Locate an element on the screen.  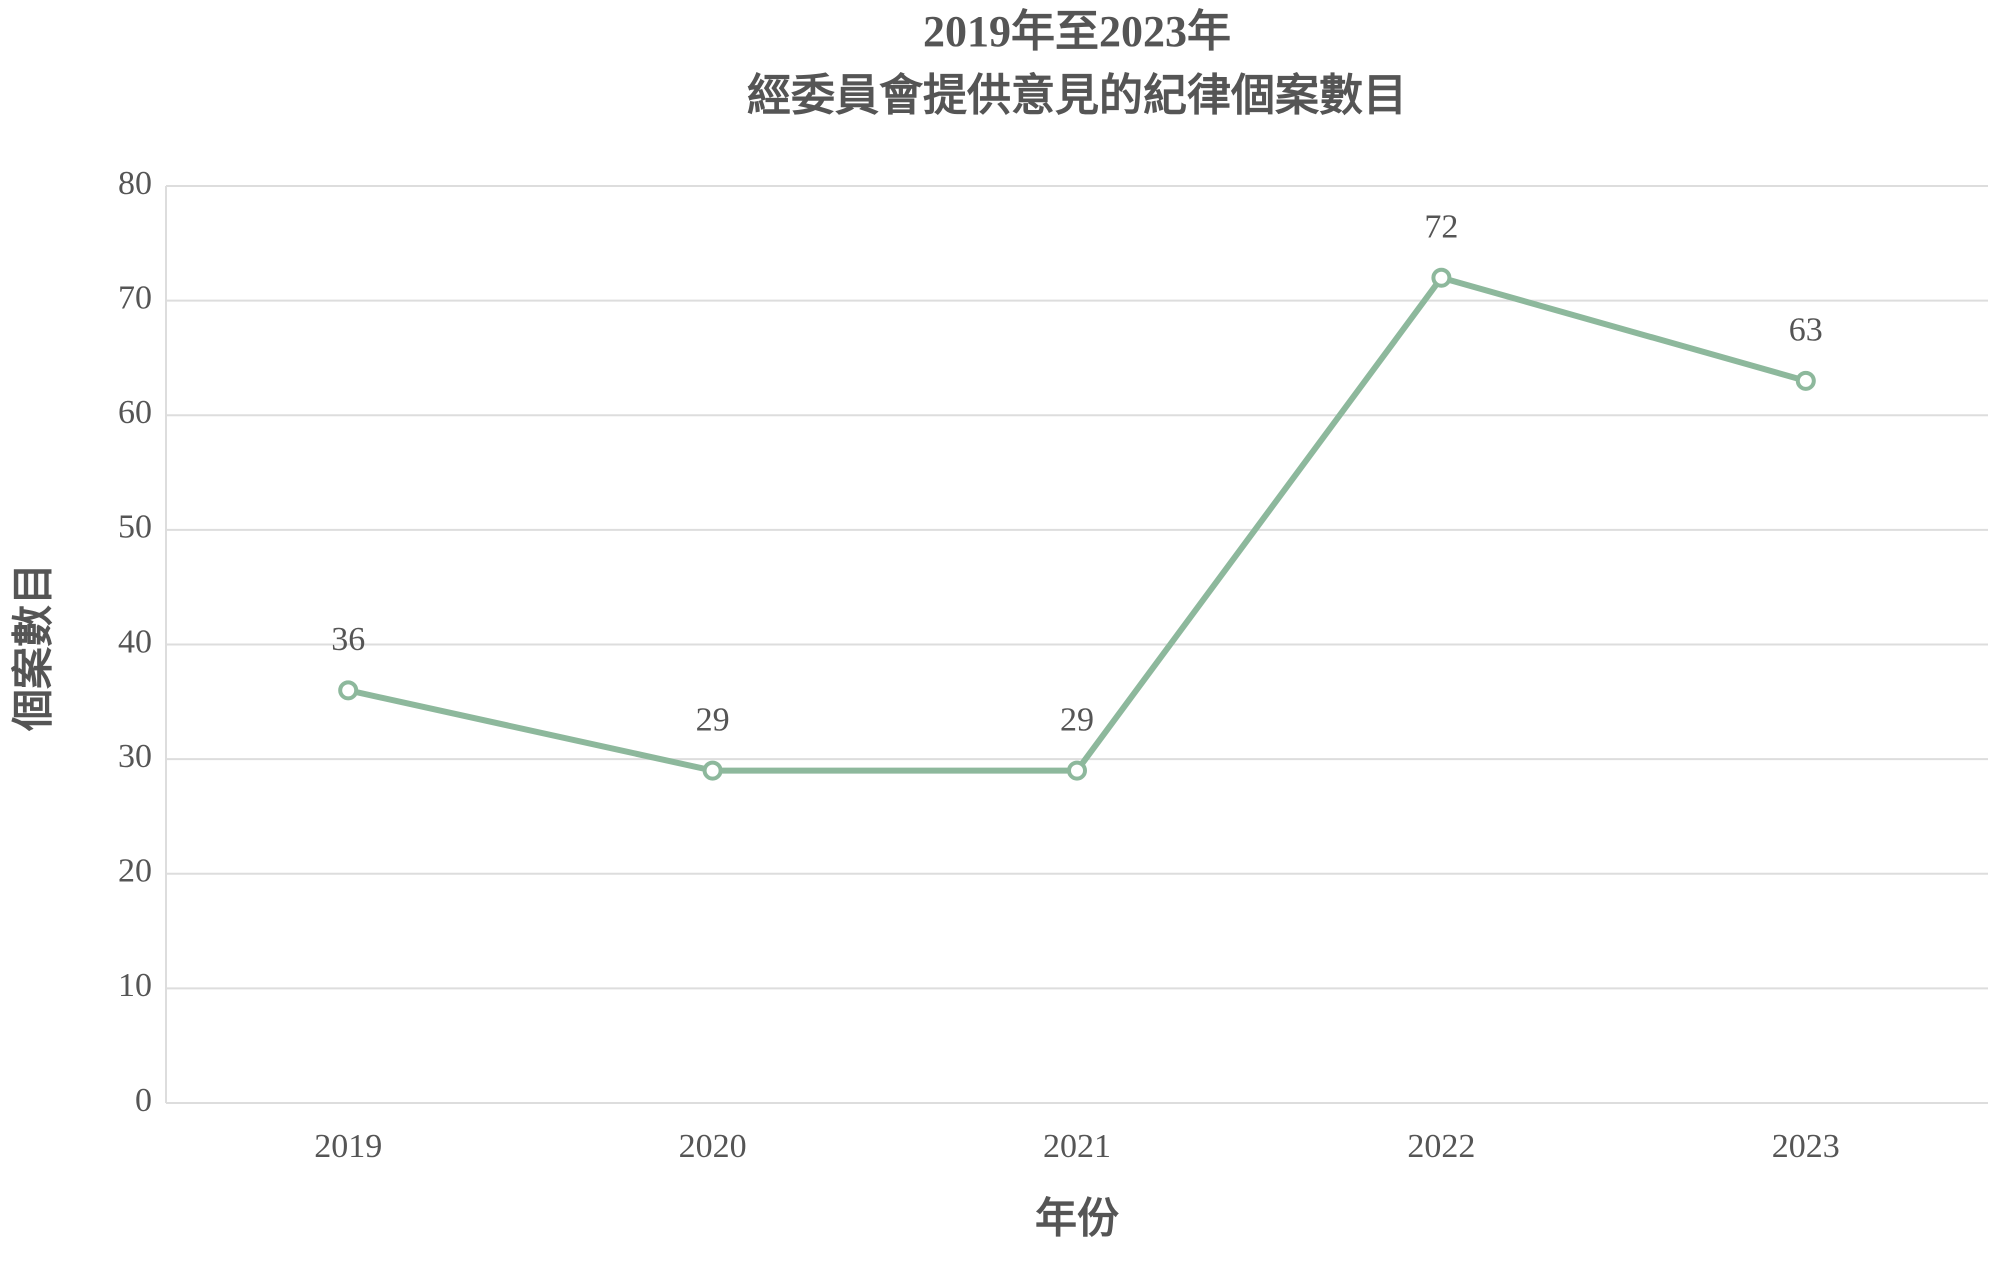
x-tick-label: 2020 is located at coordinates (713, 1146).